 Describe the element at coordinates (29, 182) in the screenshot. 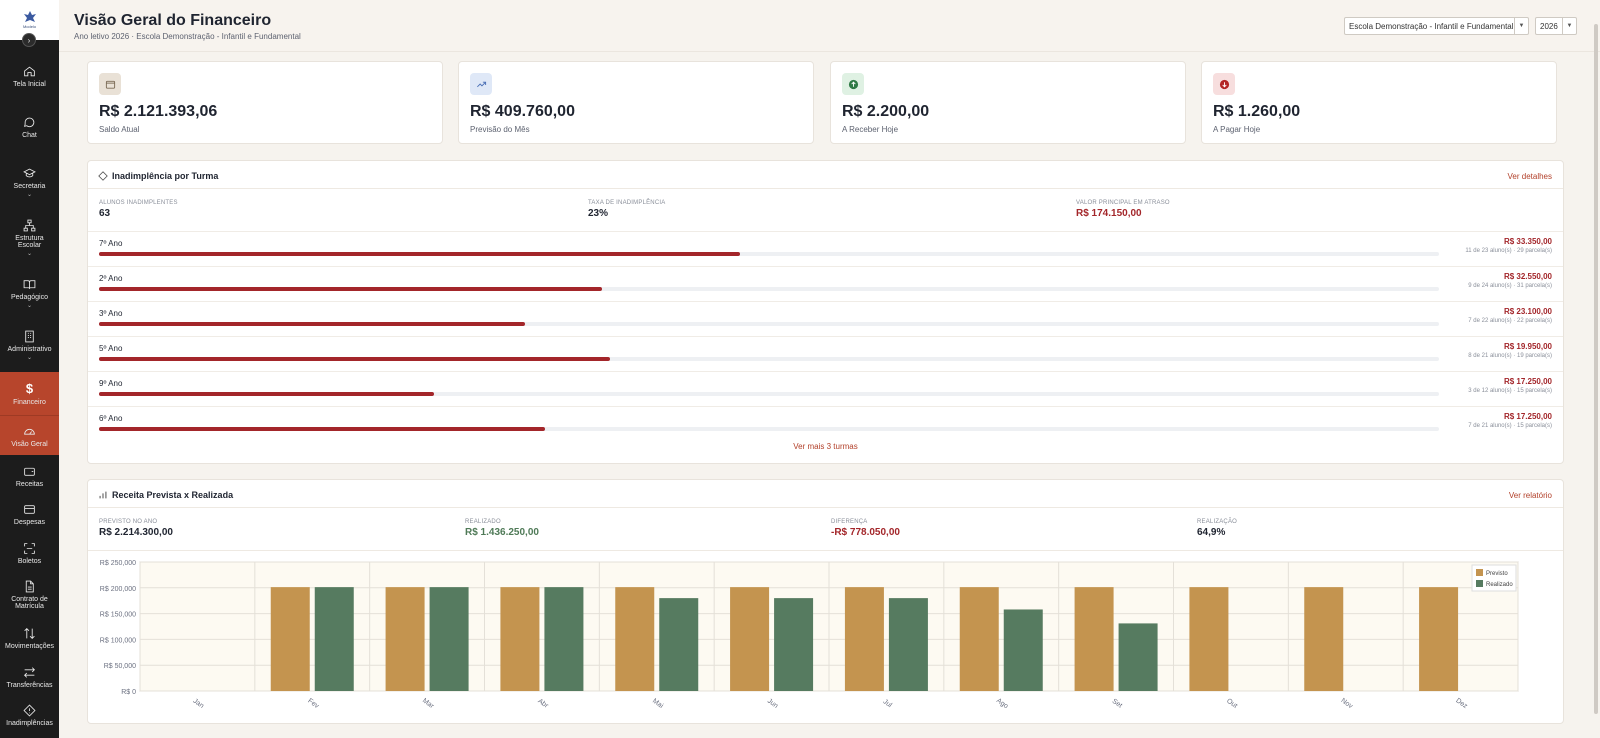

I see `sidebar-item-secretaria: Secretaria ⌄` at that location.